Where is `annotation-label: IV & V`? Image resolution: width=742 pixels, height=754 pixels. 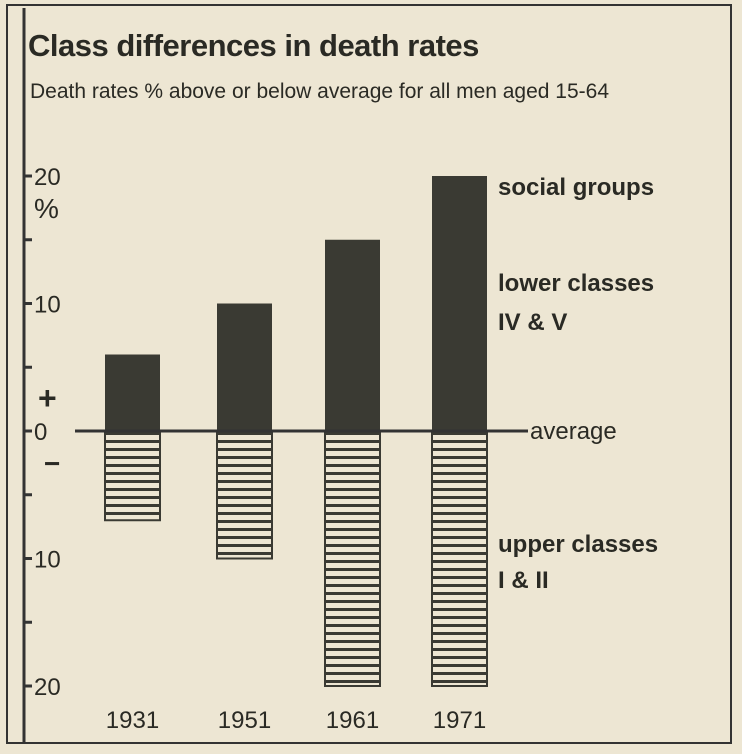 annotation-label: IV & V is located at coordinates (532, 322).